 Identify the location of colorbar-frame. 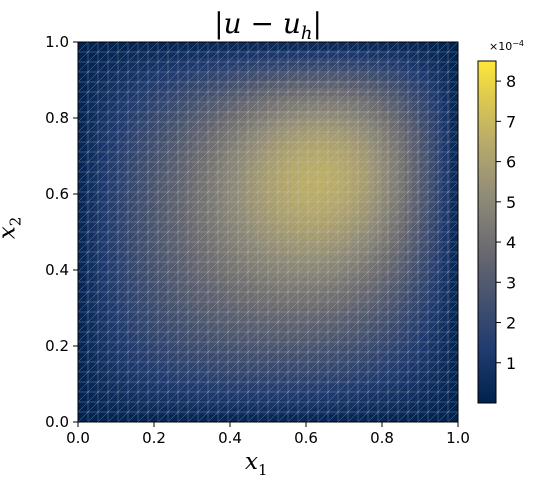
(487, 232).